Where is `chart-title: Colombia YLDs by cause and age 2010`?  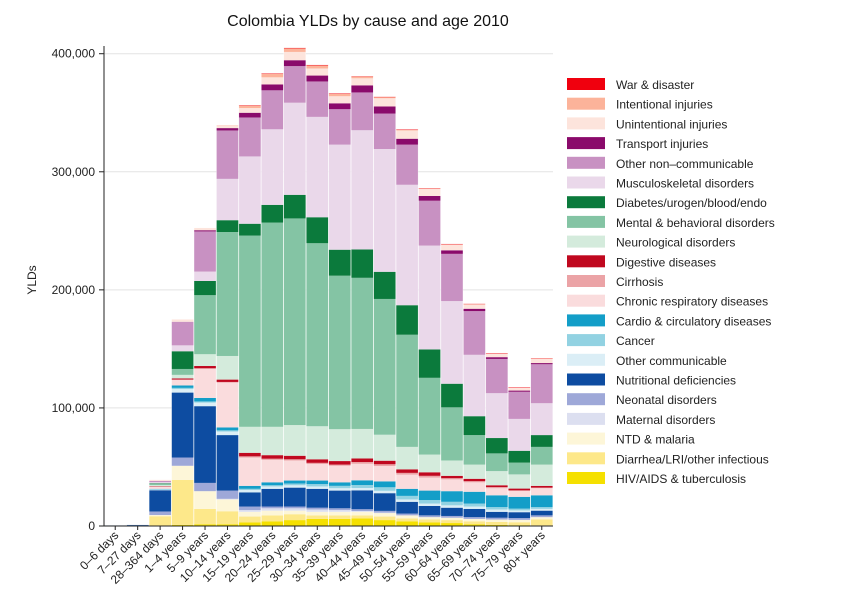 chart-title: Colombia YLDs by cause and age 2010 is located at coordinates (368, 21).